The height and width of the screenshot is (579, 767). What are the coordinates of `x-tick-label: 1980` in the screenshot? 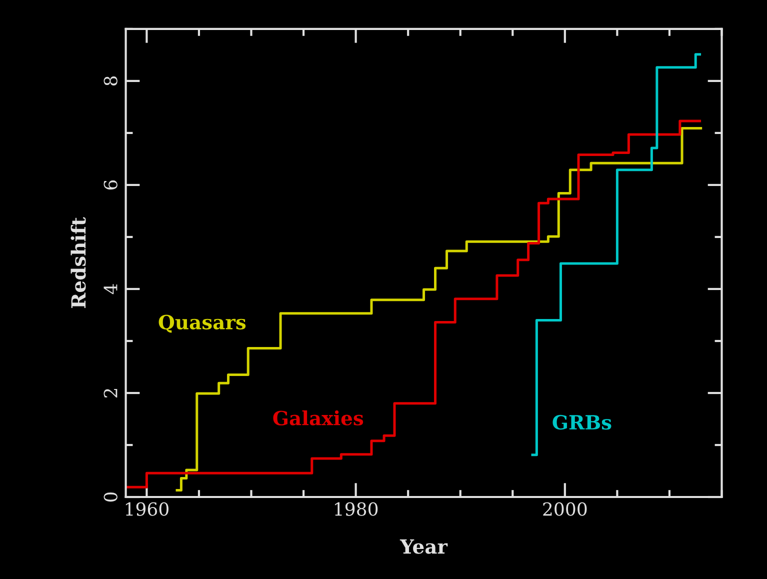 It's located at (356, 509).